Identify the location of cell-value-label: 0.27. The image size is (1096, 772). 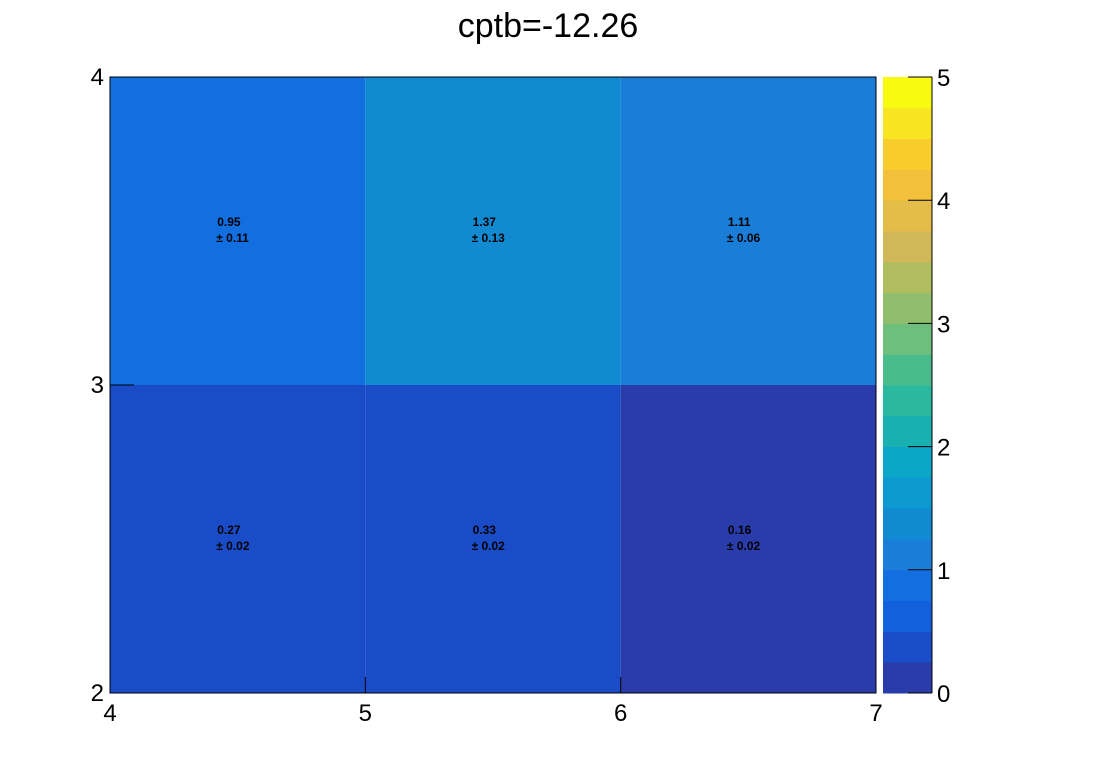
(229, 530).